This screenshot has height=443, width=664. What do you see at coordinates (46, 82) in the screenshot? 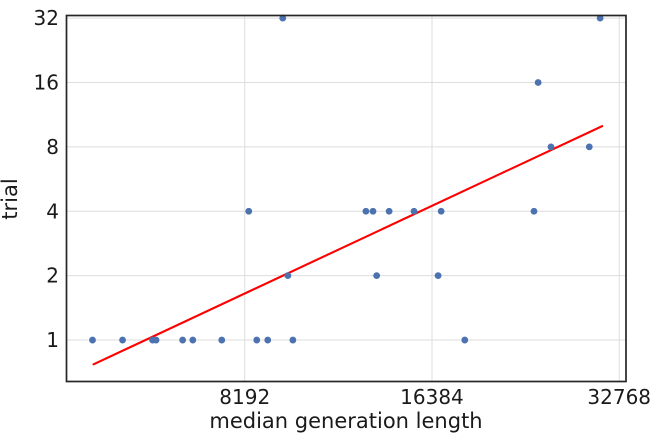
I see `y-tick-label: 16` at bounding box center [46, 82].